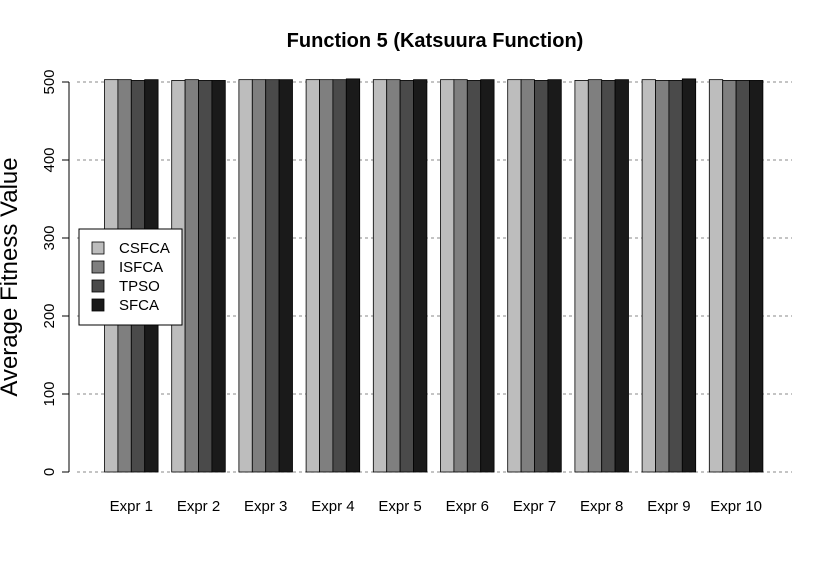  Describe the element at coordinates (198, 506) in the screenshot. I see `x-tick-label: Expr 2` at that location.